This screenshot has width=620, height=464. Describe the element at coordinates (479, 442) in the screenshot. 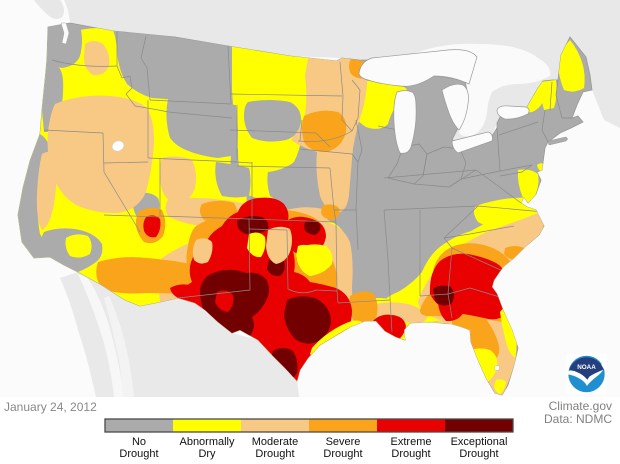

I see `svg-text: Exceptional` at that location.